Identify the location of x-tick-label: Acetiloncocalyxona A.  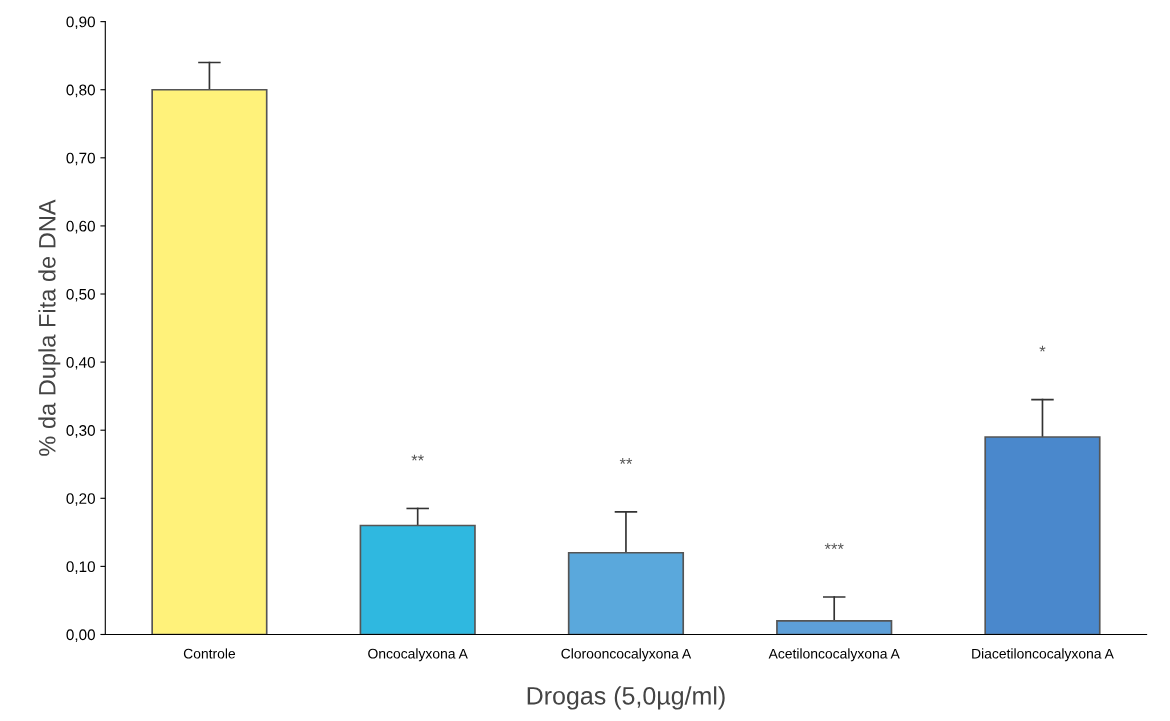
(834, 655).